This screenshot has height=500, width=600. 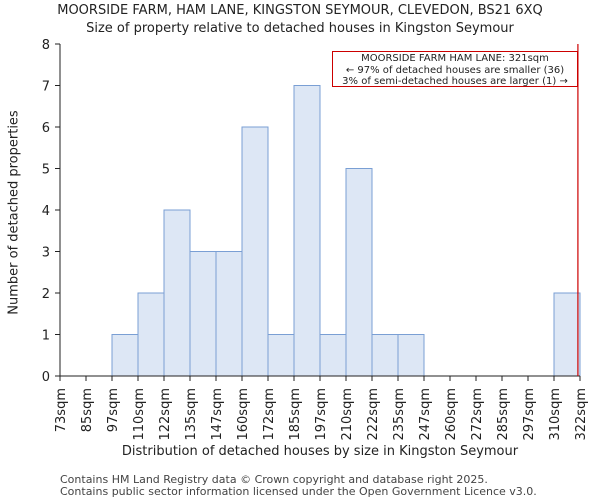 What do you see at coordinates (425, 414) in the screenshot?
I see `x-tick-label: 247sqm` at bounding box center [425, 414].